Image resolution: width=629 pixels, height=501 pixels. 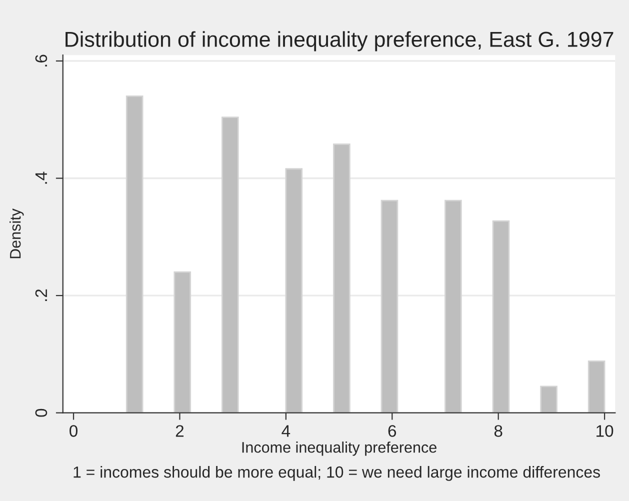 What do you see at coordinates (180, 431) in the screenshot?
I see `x-tick-label: 2` at bounding box center [180, 431].